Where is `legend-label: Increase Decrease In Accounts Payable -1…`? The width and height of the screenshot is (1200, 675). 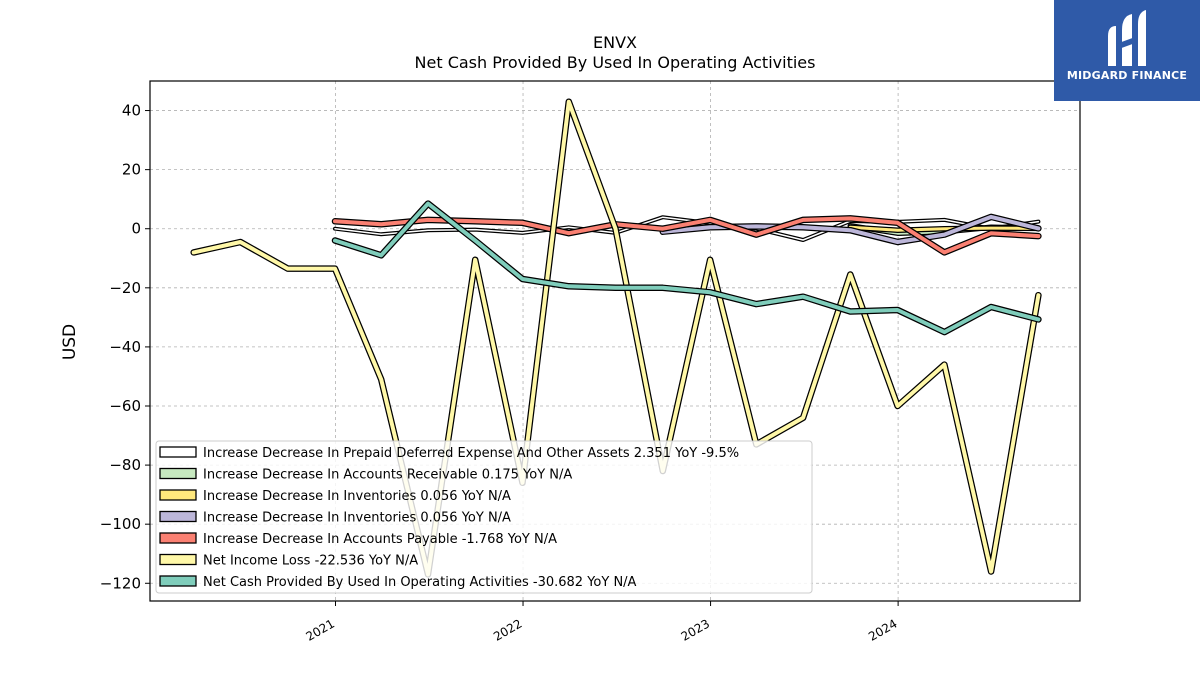 legend-label: Increase Decrease In Accounts Payable -1… is located at coordinates (380, 539).